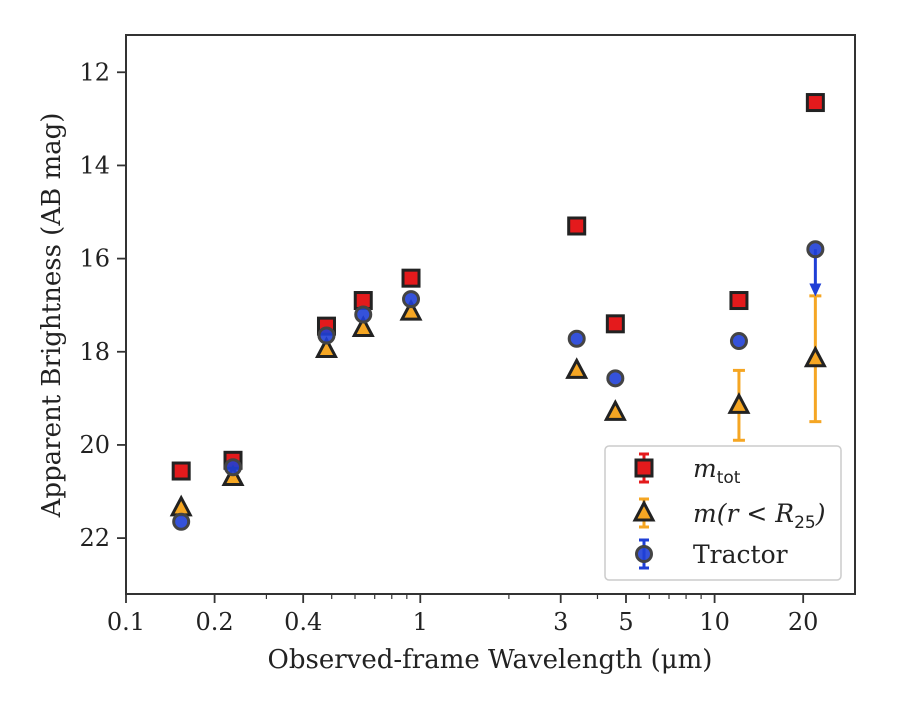  Describe the element at coordinates (560, 622) in the screenshot. I see `x-tick-label: 3` at that location.